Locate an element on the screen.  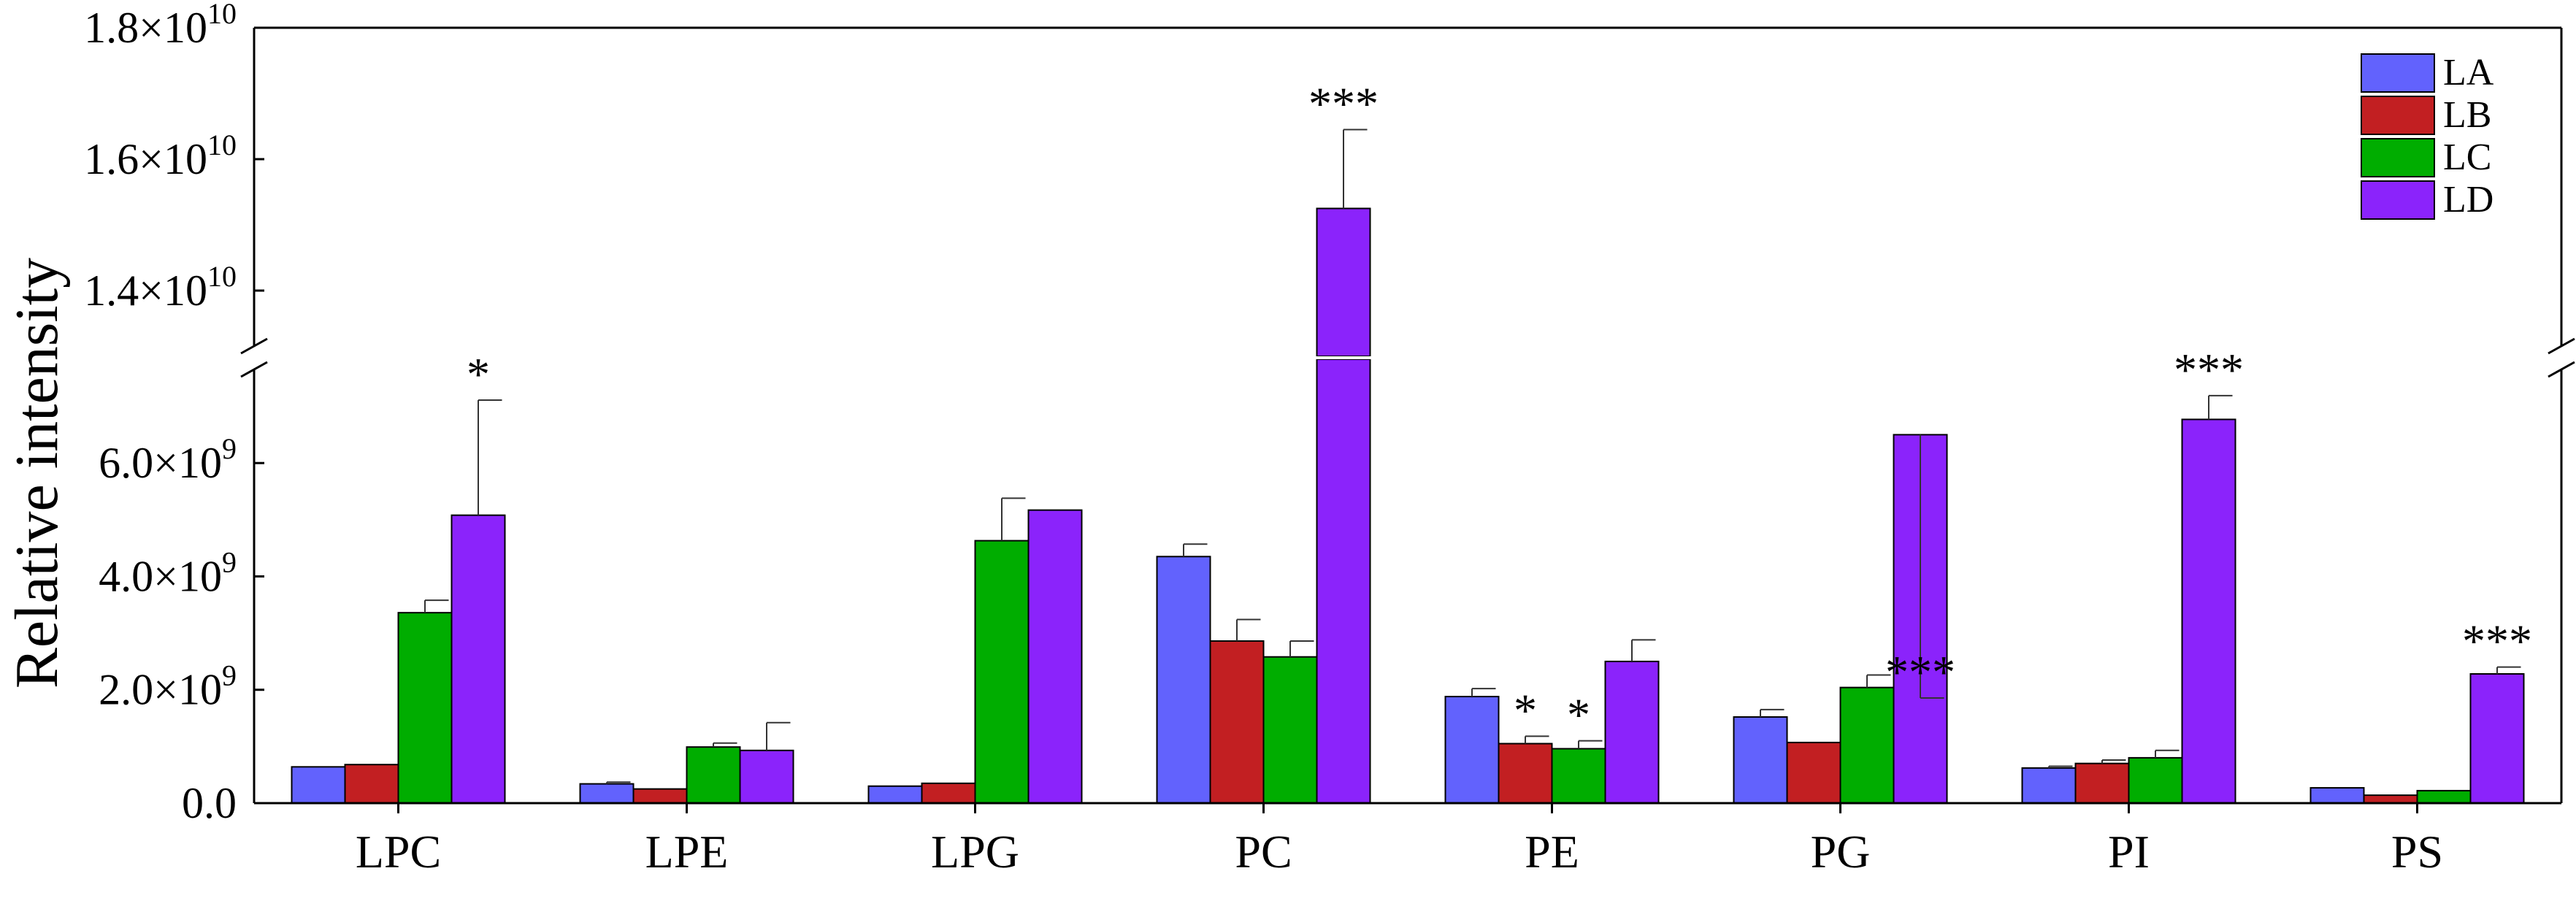
bar-LB-PG is located at coordinates (1813, 773).